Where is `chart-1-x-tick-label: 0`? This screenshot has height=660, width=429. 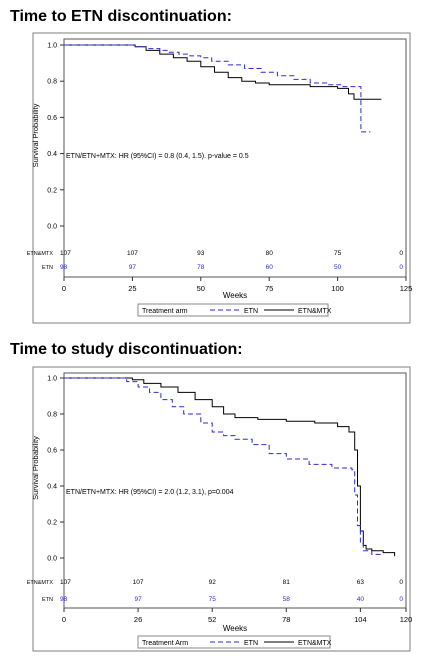 chart-1-x-tick-label: 0 is located at coordinates (64, 288).